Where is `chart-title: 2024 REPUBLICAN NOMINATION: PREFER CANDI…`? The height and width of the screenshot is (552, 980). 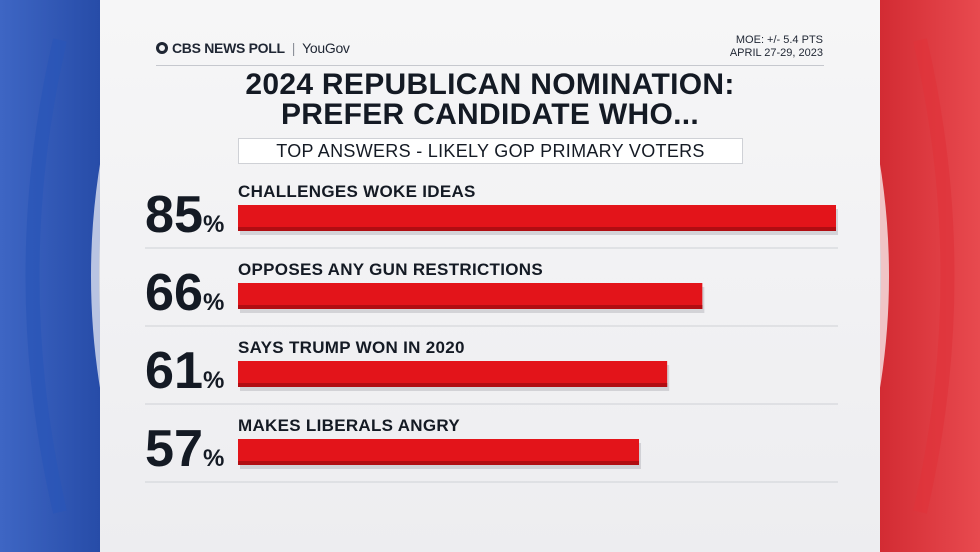
chart-title: 2024 REPUBLICAN NOMINATION: PREFER CANDI… is located at coordinates (490, 100).